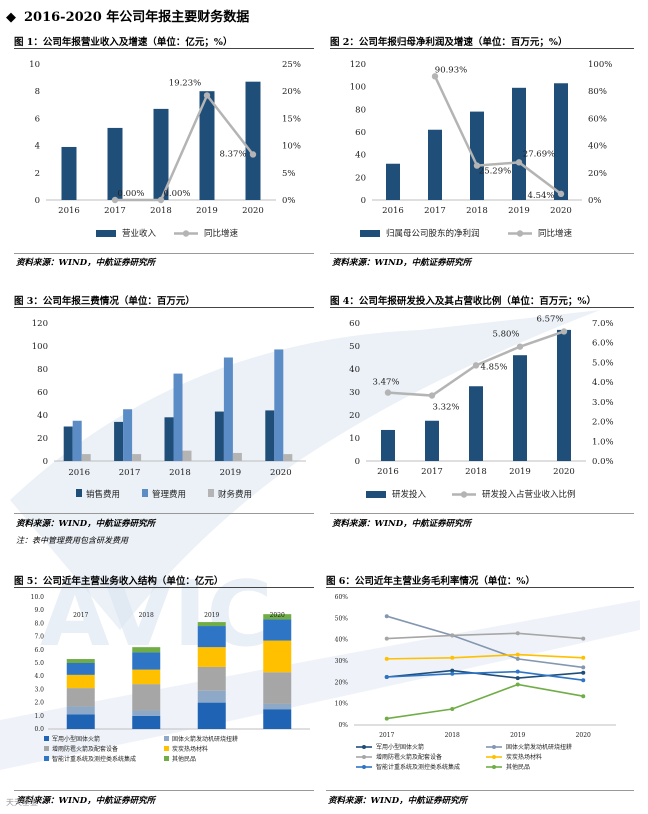  I want to click on y-tick-label: 7.0, so click(39, 637).